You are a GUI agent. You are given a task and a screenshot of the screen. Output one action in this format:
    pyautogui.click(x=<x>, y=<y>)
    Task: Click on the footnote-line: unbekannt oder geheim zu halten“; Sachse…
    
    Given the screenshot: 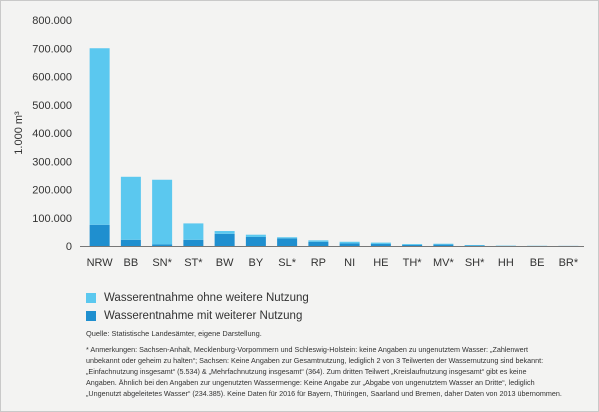 What is the action you would take?
    pyautogui.click(x=315, y=360)
    